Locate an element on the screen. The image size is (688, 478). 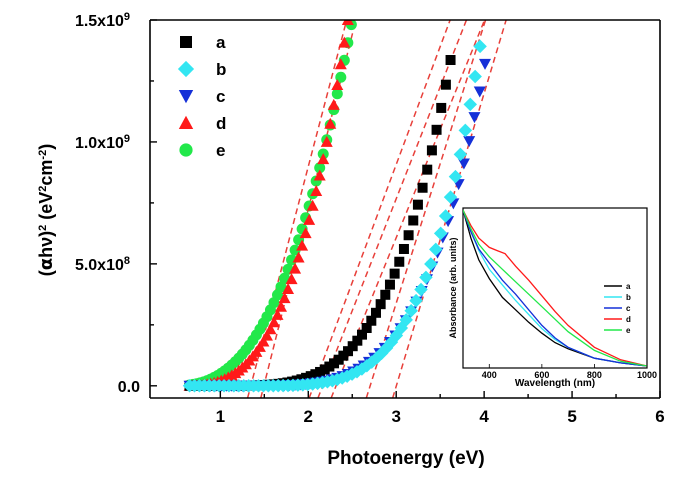
inset-x-ticks: 400 600 800 1000 is located at coordinates (569, 372).